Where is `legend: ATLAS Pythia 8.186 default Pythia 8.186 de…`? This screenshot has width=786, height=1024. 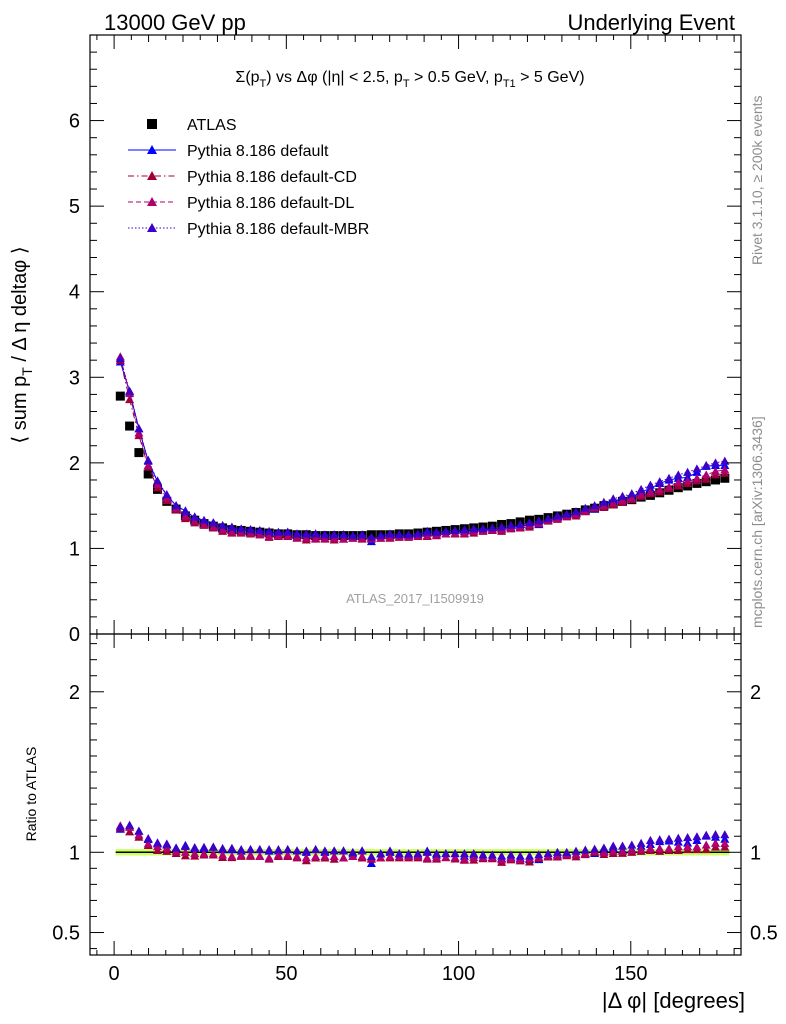
legend: ATLAS Pythia 8.186 default Pythia 8.186 de… is located at coordinates (248, 177).